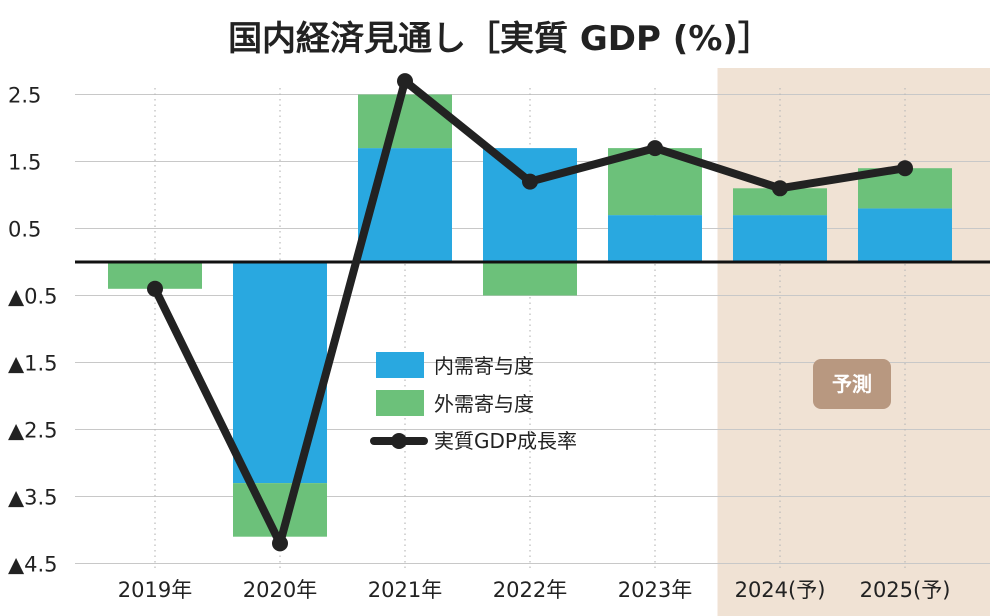 The height and width of the screenshot is (616, 1000). I want to click on x-tick-label: 2020年, so click(280, 590).